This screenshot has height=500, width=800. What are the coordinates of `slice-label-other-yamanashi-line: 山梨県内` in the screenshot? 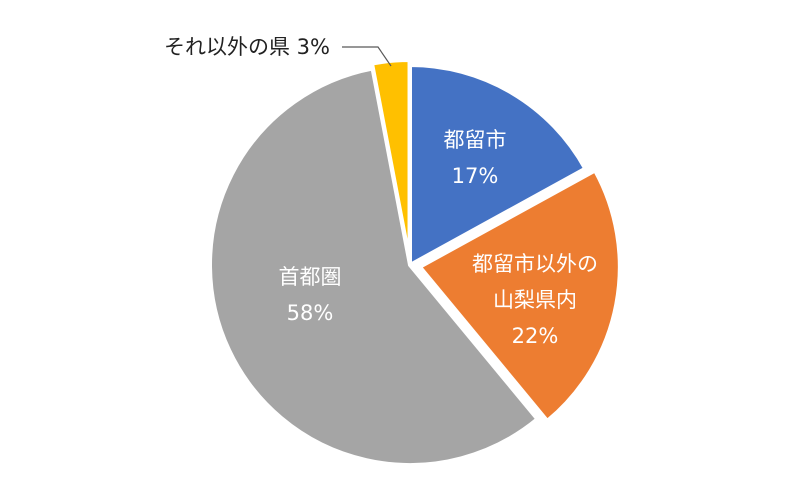 It's located at (535, 300).